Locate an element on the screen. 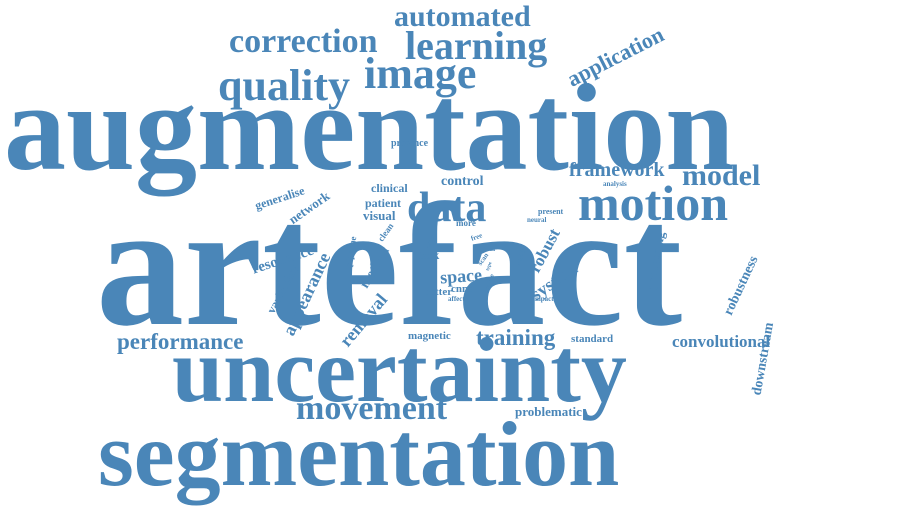 The width and height of the screenshot is (900, 515). word-problematic: problematic is located at coordinates (548, 411).